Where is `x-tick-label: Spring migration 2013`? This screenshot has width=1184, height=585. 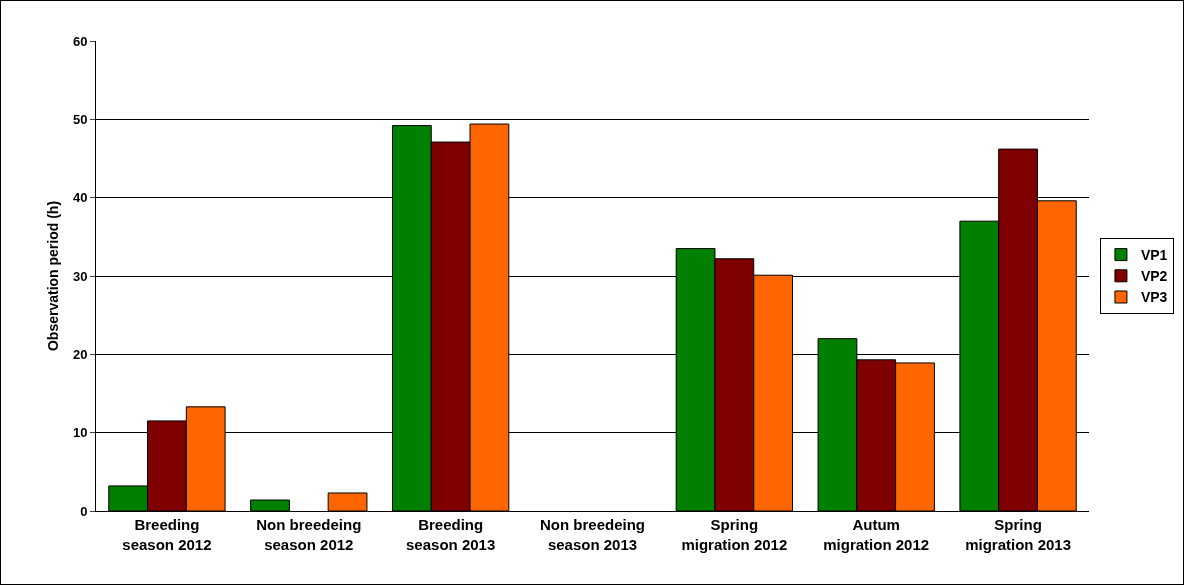
x-tick-label: Spring migration 2013 is located at coordinates (1018, 534).